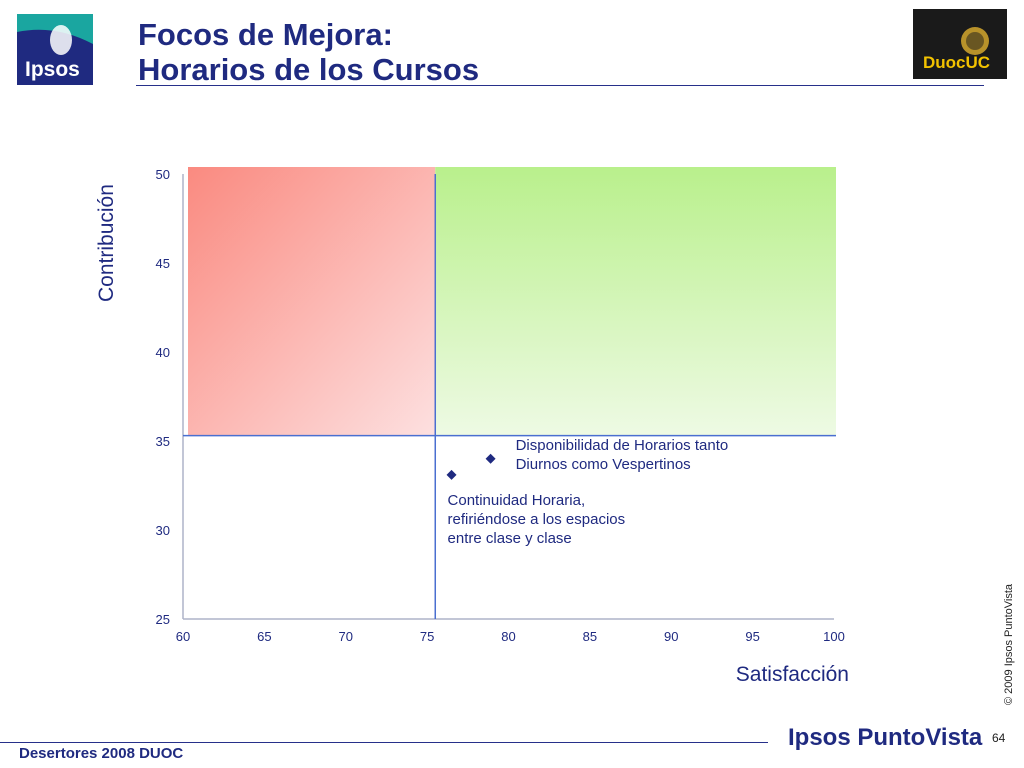 Image resolution: width=1024 pixels, height=768 pixels. I want to click on y-tick-label: 35, so click(163, 441).